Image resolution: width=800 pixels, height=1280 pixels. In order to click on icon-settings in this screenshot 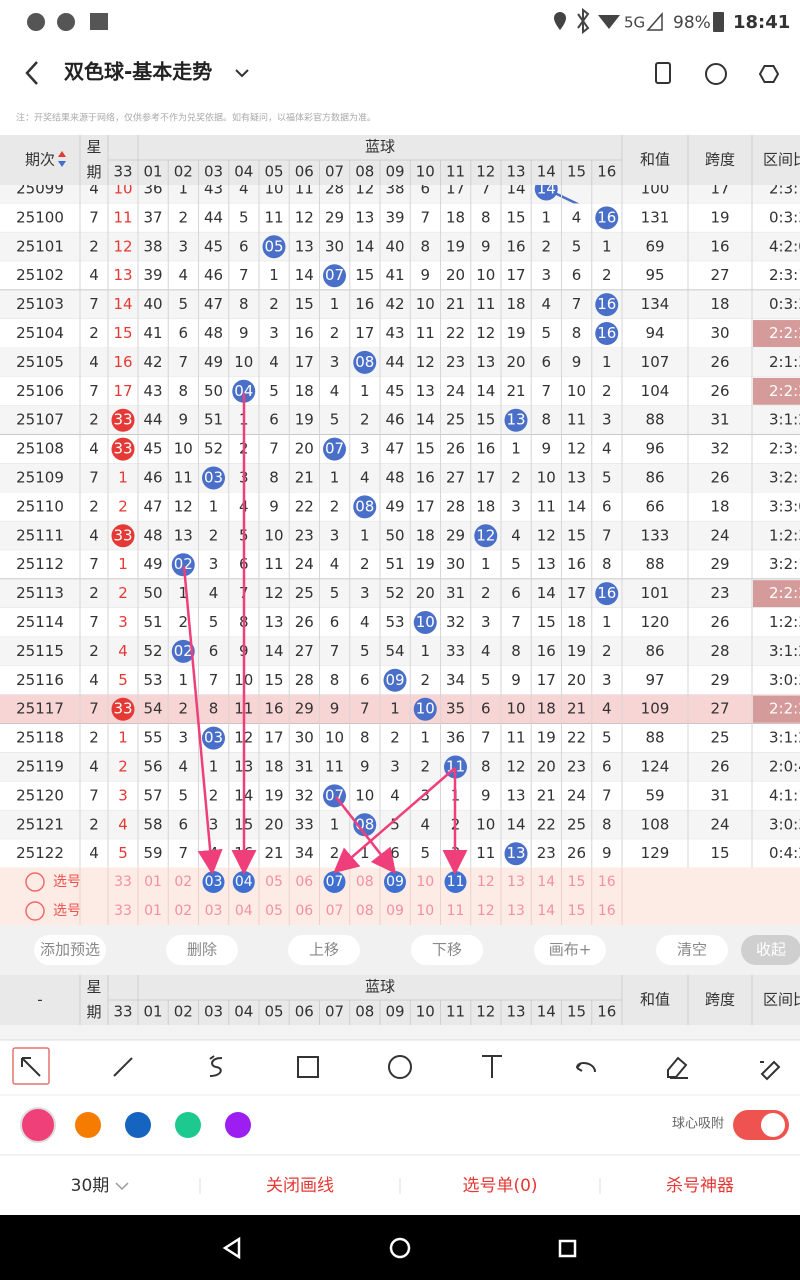, I will do `click(769, 74)`.